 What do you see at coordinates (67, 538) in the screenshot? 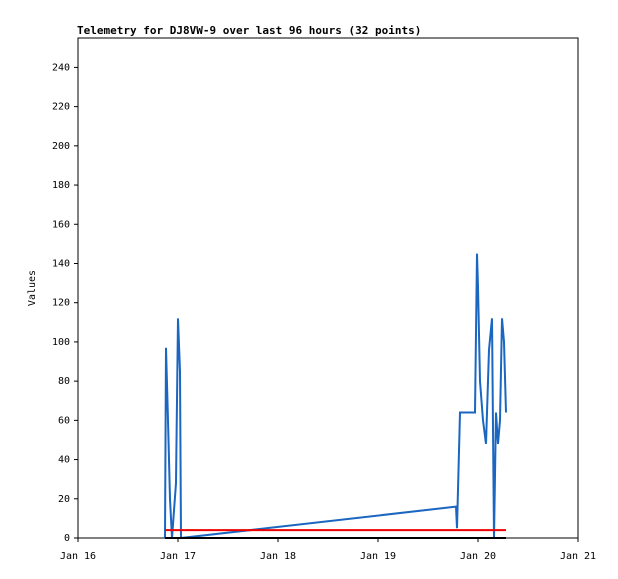
I see `y-tick-label: 0` at bounding box center [67, 538].